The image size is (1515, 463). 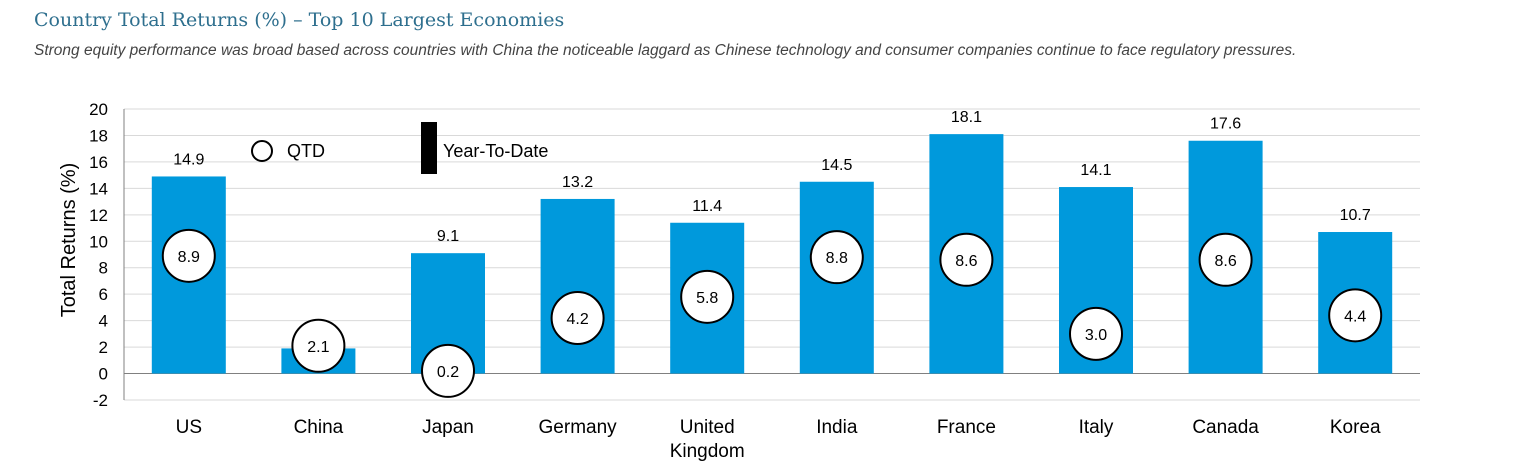 I want to click on qtd-value-label: 5.8, so click(x=707, y=298).